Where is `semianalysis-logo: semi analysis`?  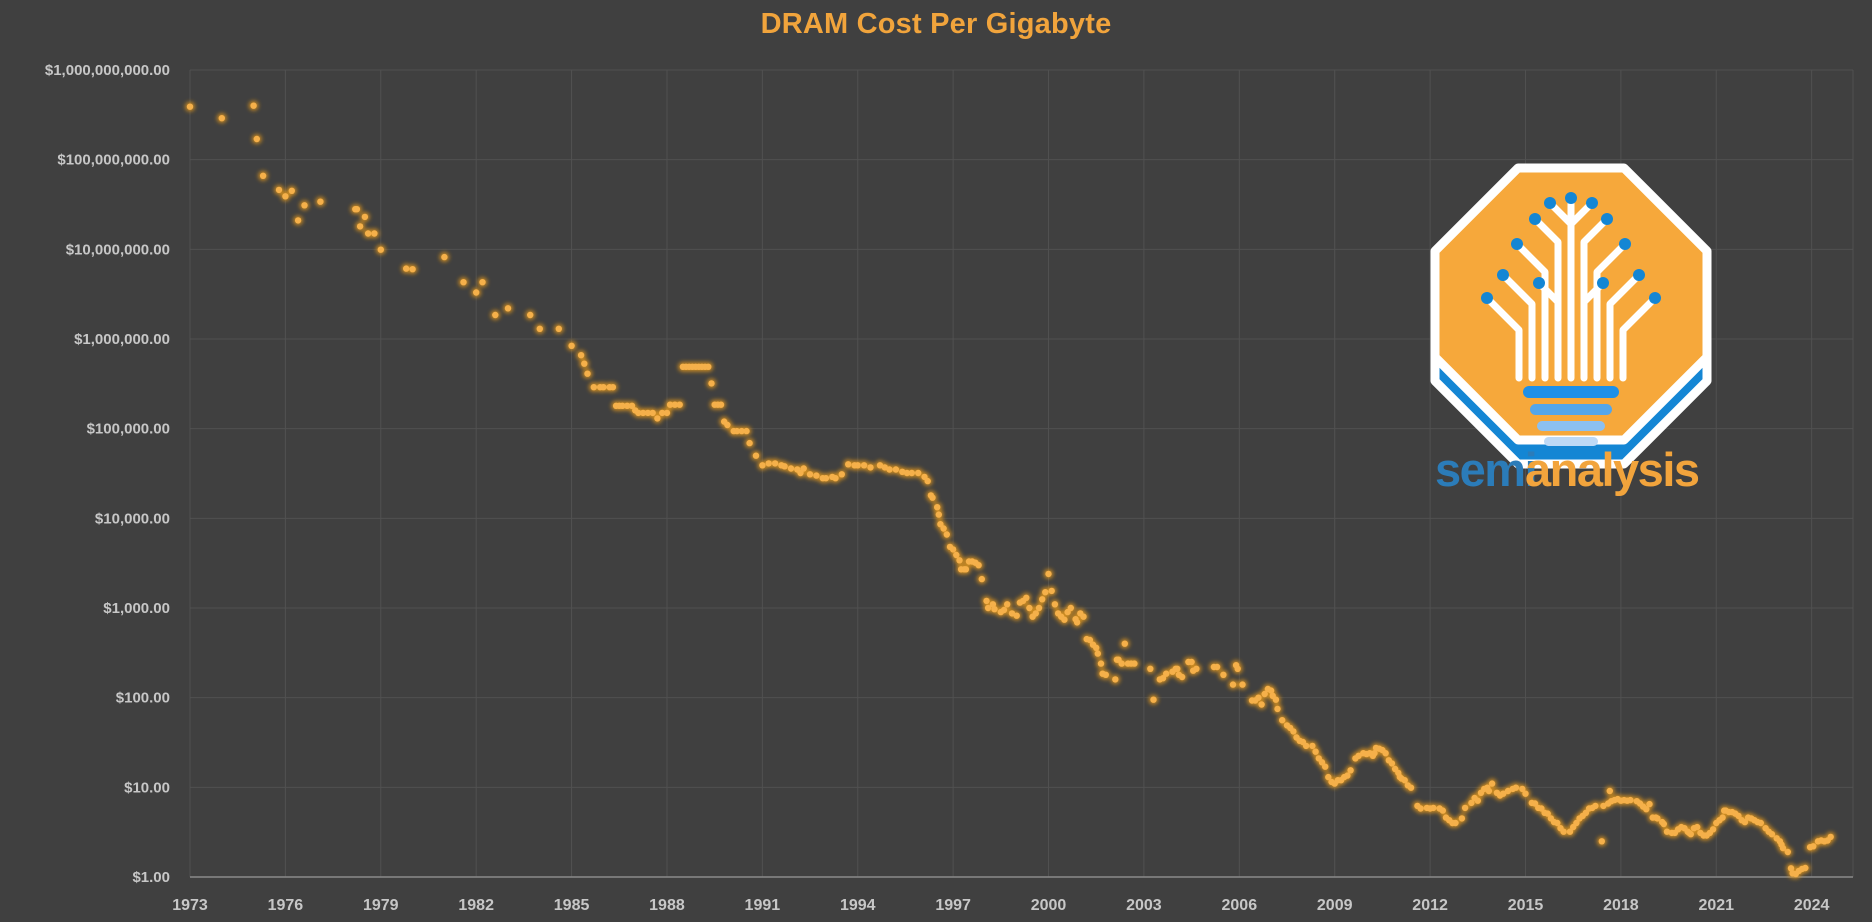
semianalysis-logo: semi analysis is located at coordinates (1571, 326).